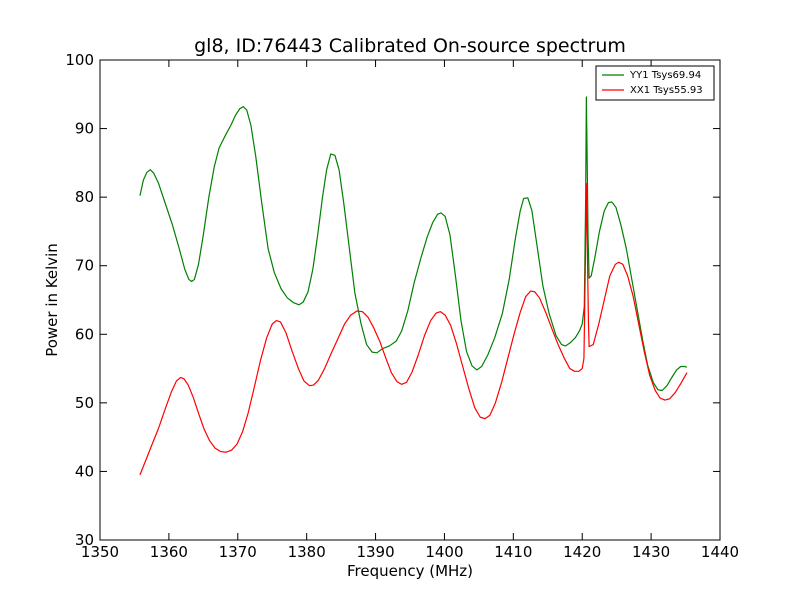 The height and width of the screenshot is (600, 800). I want to click on x-tick-label: 1410, so click(513, 552).